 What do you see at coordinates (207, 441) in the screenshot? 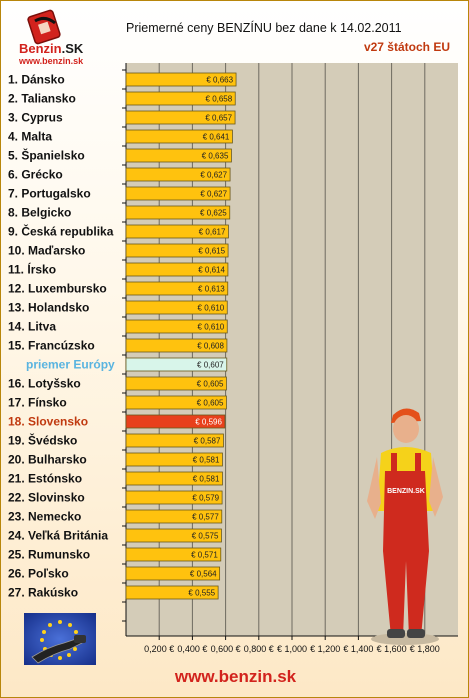
I see `bar-value-label: € 0,587` at bounding box center [207, 441].